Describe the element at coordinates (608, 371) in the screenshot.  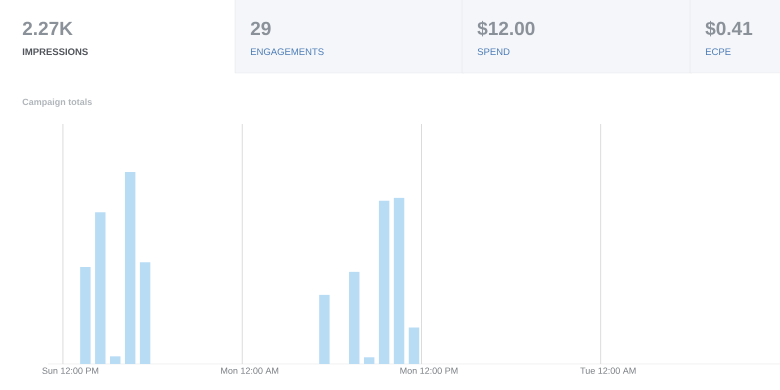
I see `x-tick-label: Tue 12:00 AM` at that location.